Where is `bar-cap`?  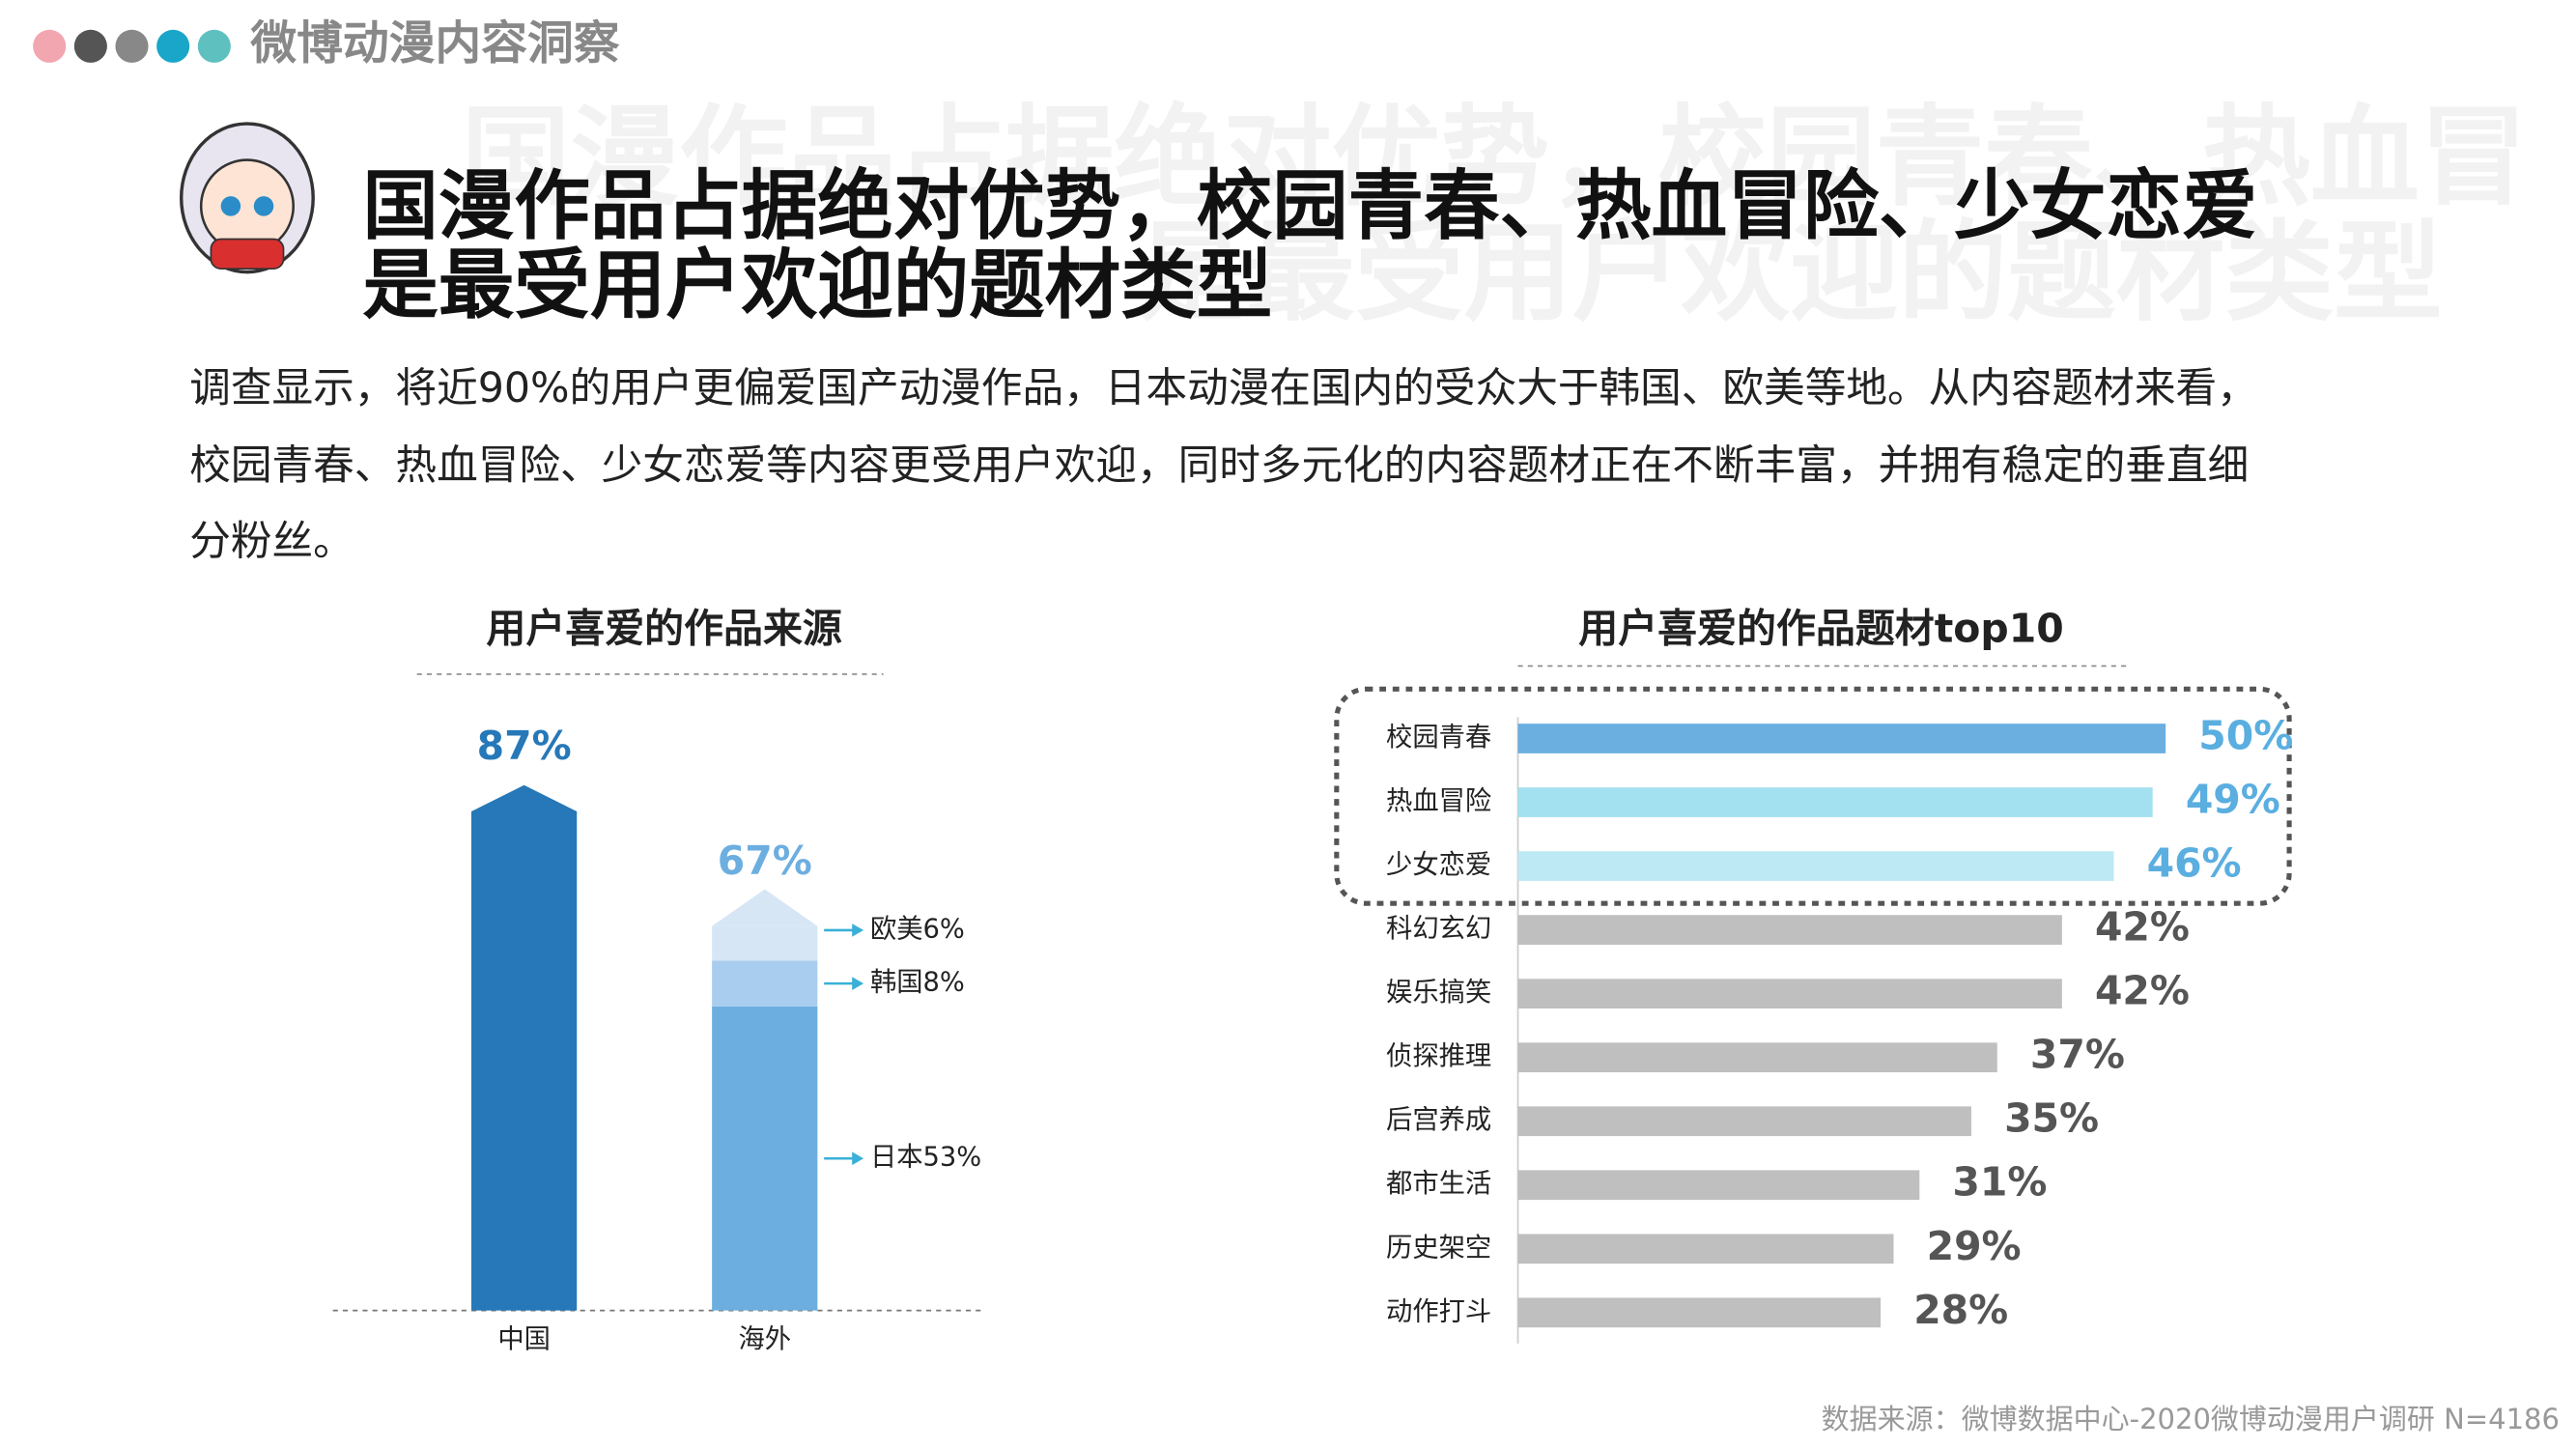
bar-cap is located at coordinates (765, 907).